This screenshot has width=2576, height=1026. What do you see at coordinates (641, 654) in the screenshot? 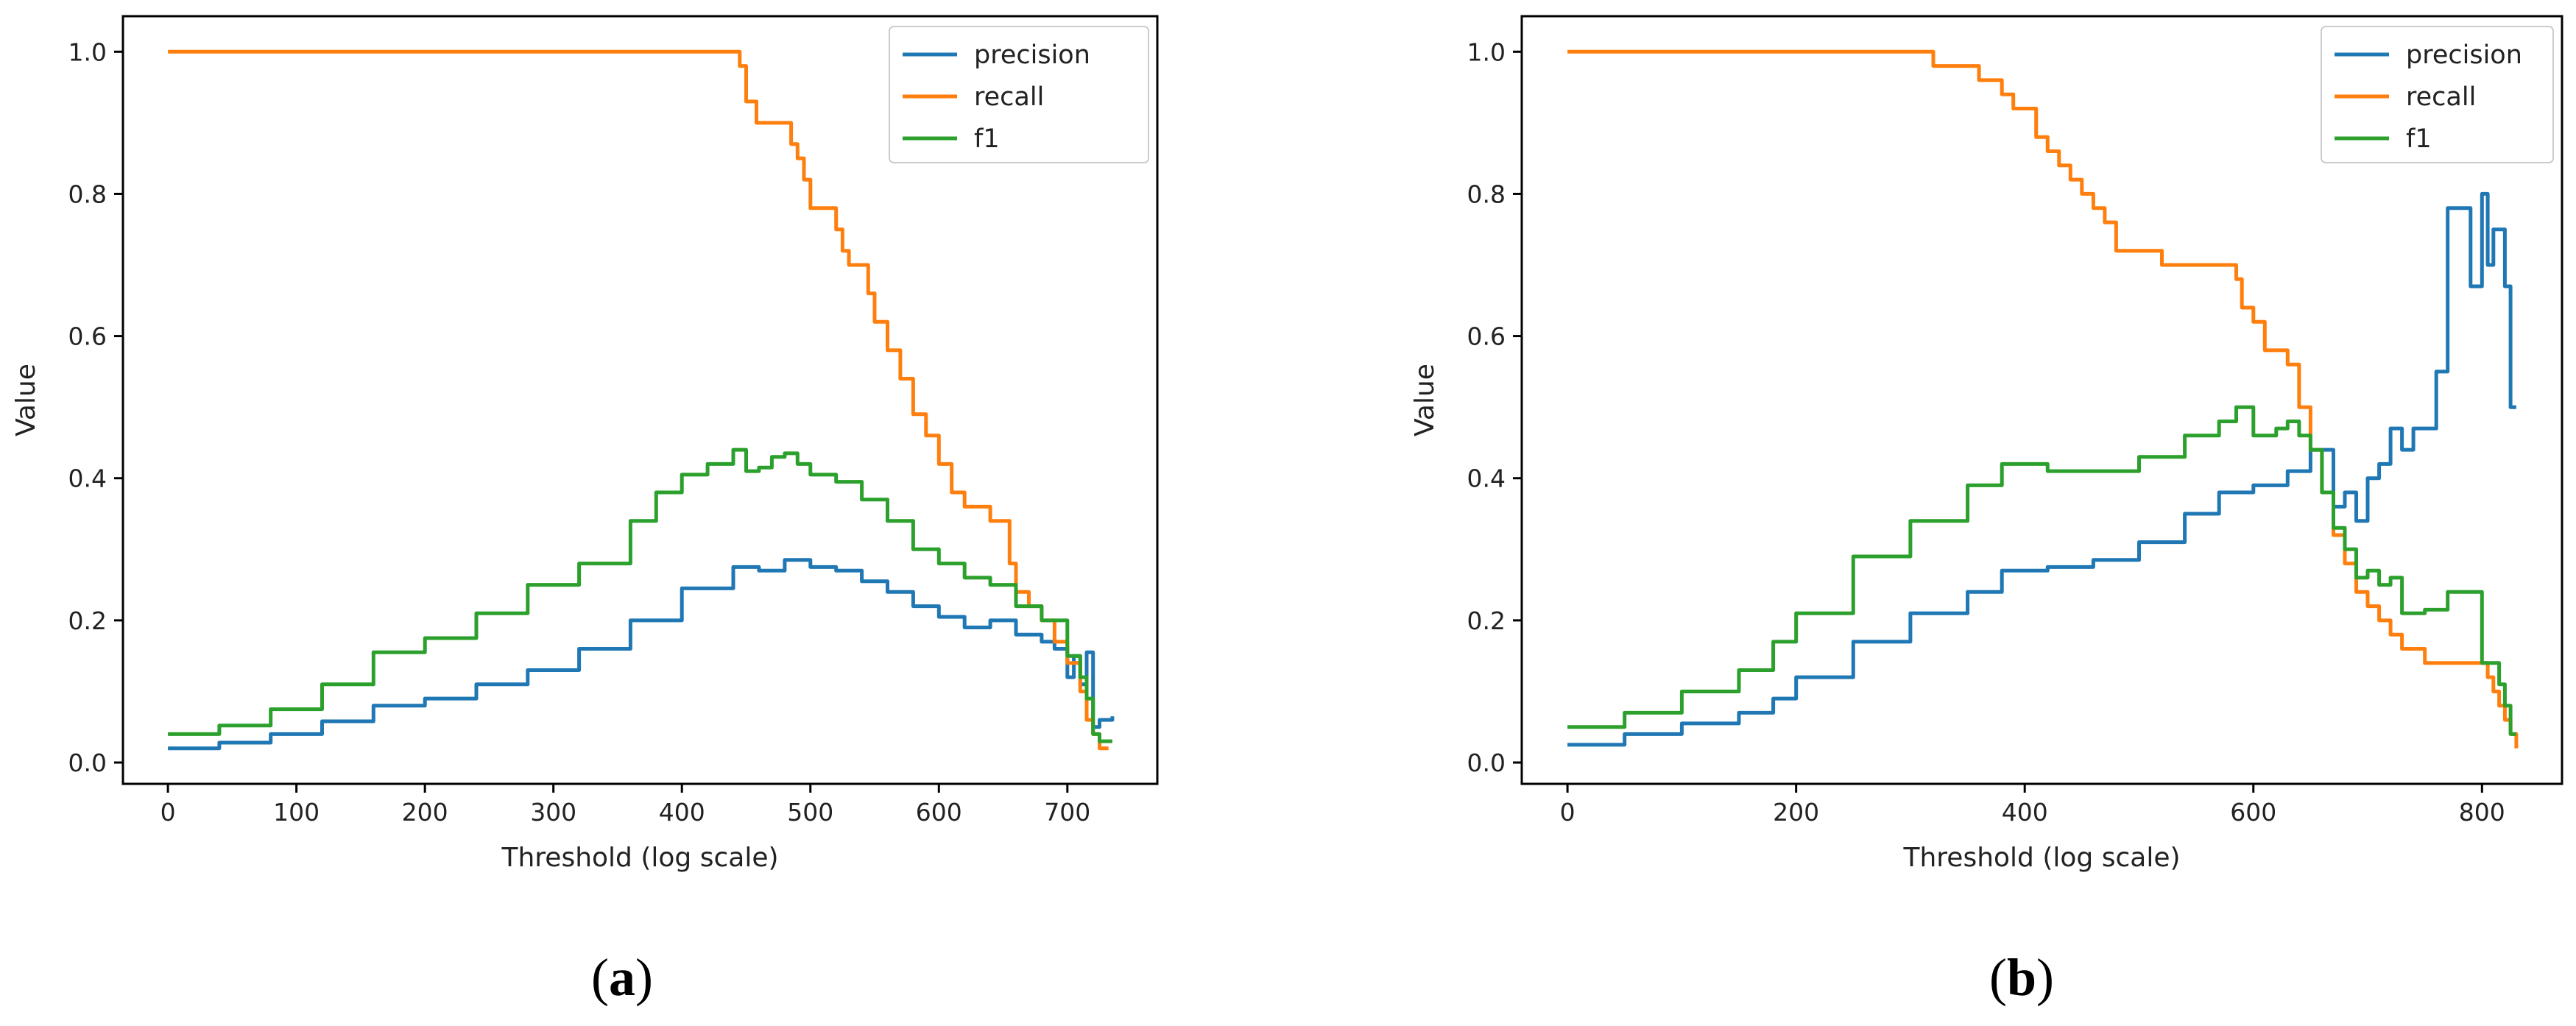
I see `series-line-precision` at bounding box center [641, 654].